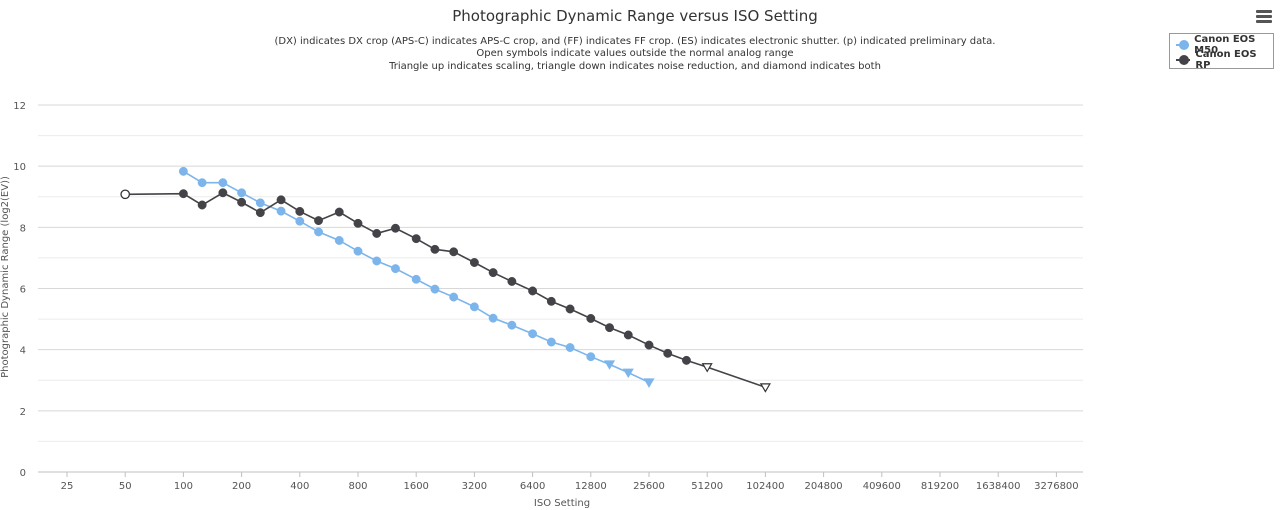 The height and width of the screenshot is (510, 1280). I want to click on y-tick-label: 10, so click(19, 167).